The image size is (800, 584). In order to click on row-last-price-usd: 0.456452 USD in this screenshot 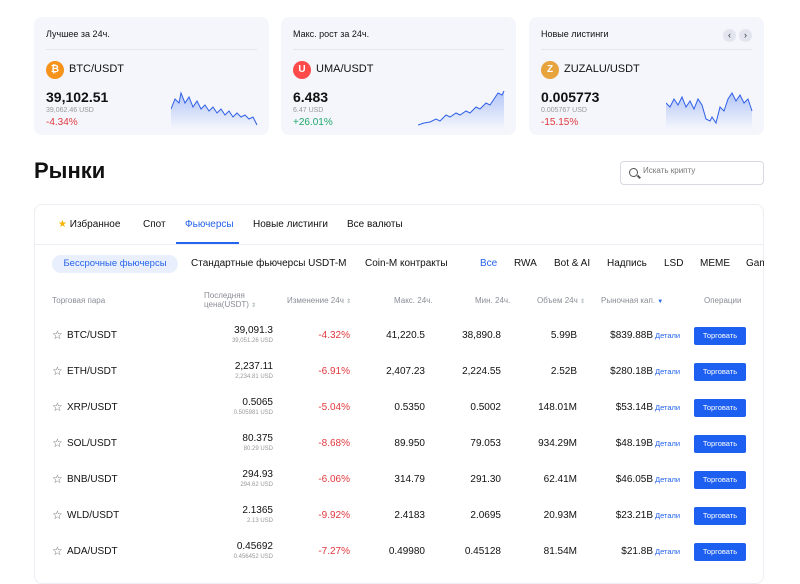, I will do `click(253, 557)`.